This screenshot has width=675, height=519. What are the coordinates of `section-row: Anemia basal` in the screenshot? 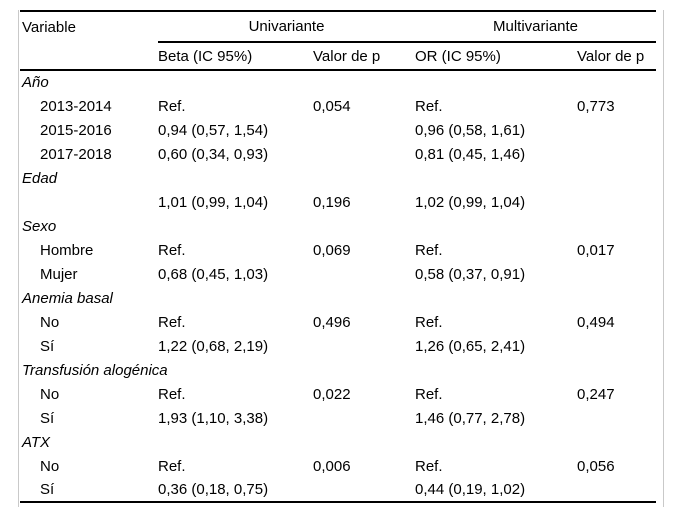 It's located at (338, 298).